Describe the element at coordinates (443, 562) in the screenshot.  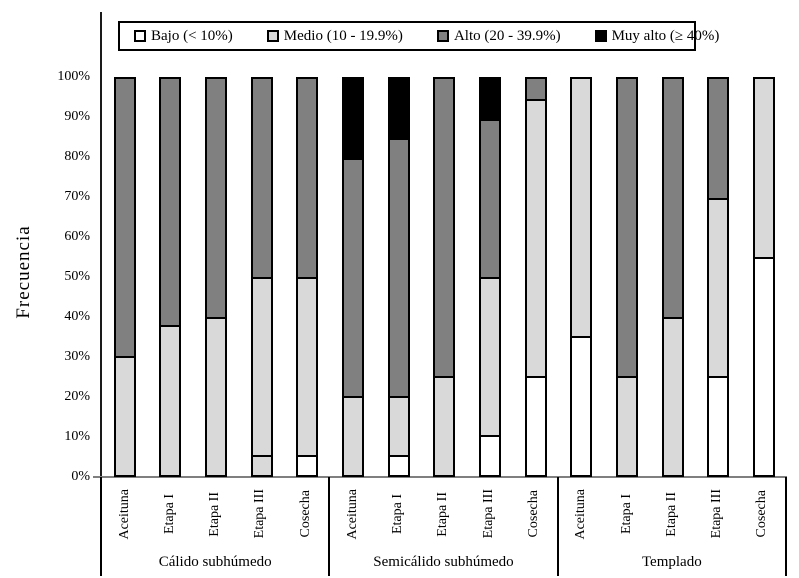
I see `group-label: Semicálido subhúmedo` at that location.